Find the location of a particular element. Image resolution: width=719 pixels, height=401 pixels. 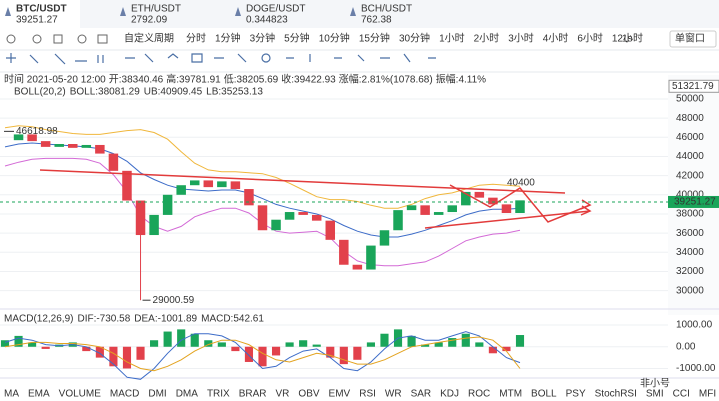

tab-symbol: BCH/USDT is located at coordinates (386, 9).